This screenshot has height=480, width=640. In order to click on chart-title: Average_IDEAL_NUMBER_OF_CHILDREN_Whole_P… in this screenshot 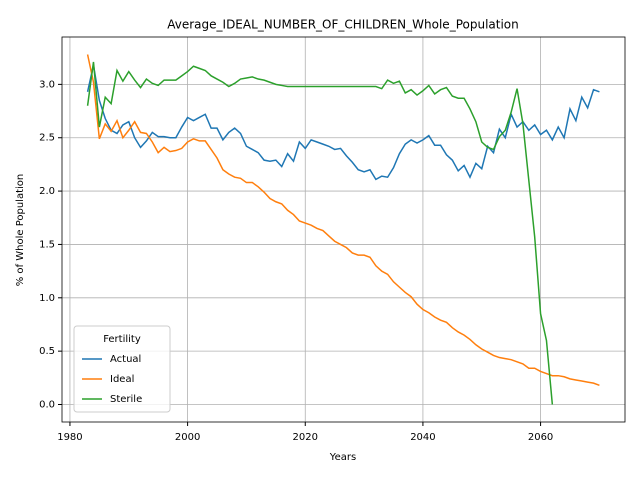, I will do `click(343, 25)`.